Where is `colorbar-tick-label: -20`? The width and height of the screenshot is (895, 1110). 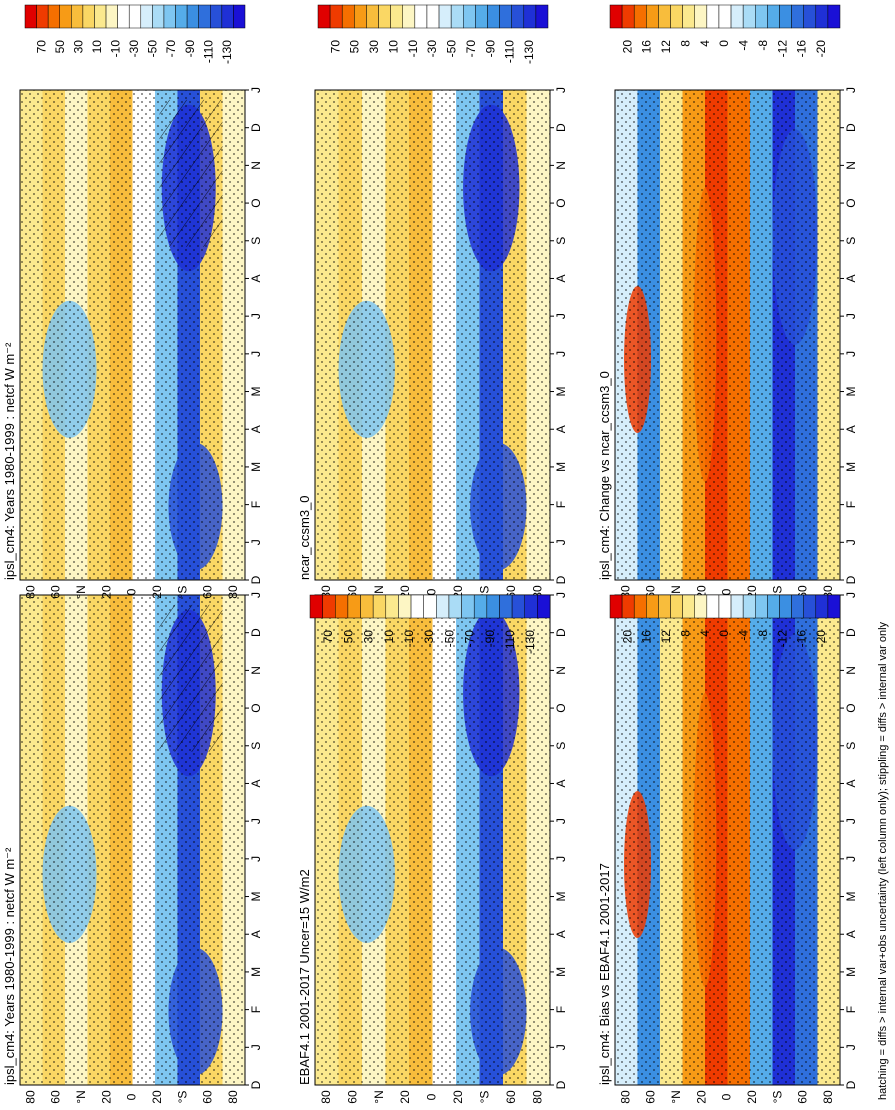
colorbar-tick-label: -20 is located at coordinates (821, 639).